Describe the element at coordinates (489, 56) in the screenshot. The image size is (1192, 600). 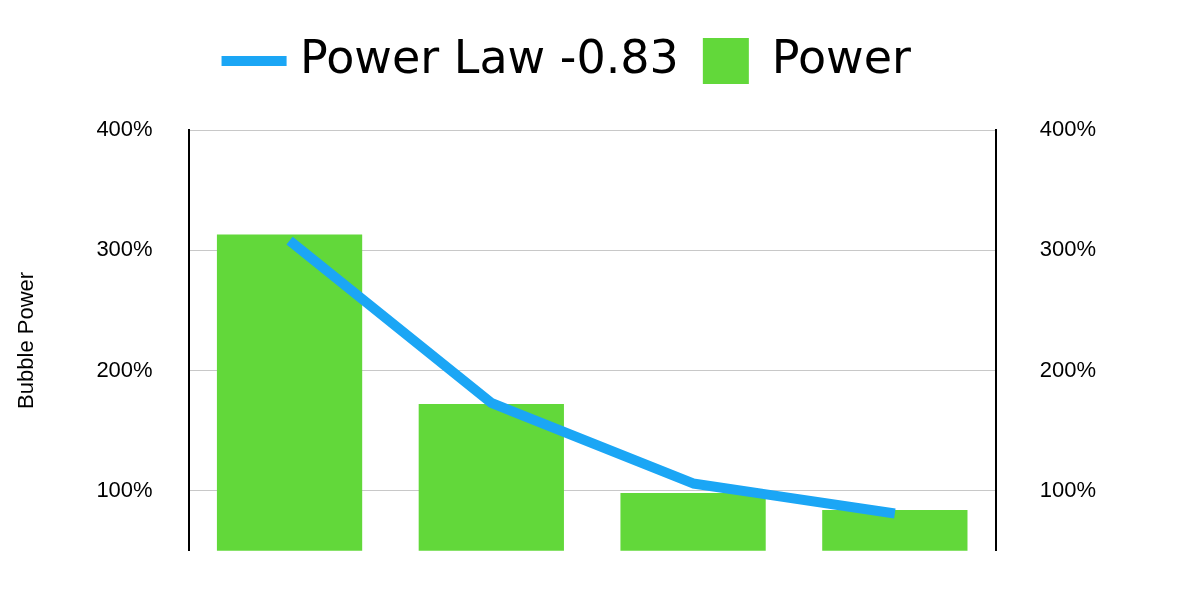
I see `legend-label: Power Law -0.83` at that location.